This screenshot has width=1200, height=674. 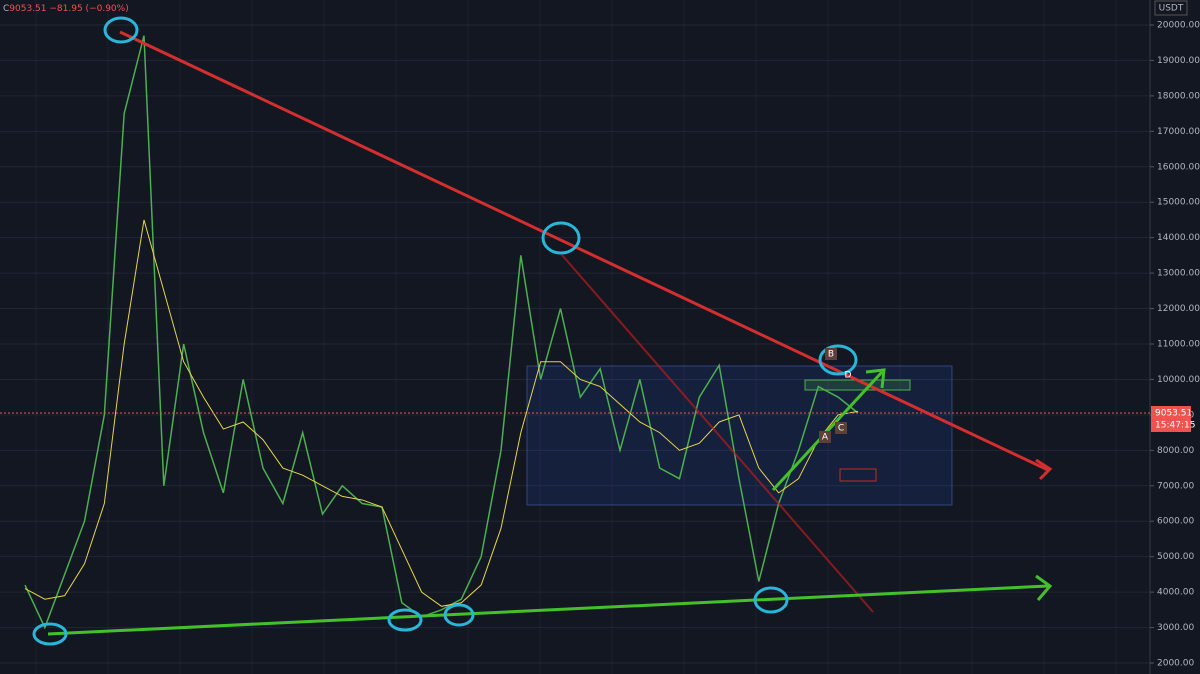 What do you see at coordinates (1178, 25) in the screenshot?
I see `y-tick-label: 20000.00` at bounding box center [1178, 25].